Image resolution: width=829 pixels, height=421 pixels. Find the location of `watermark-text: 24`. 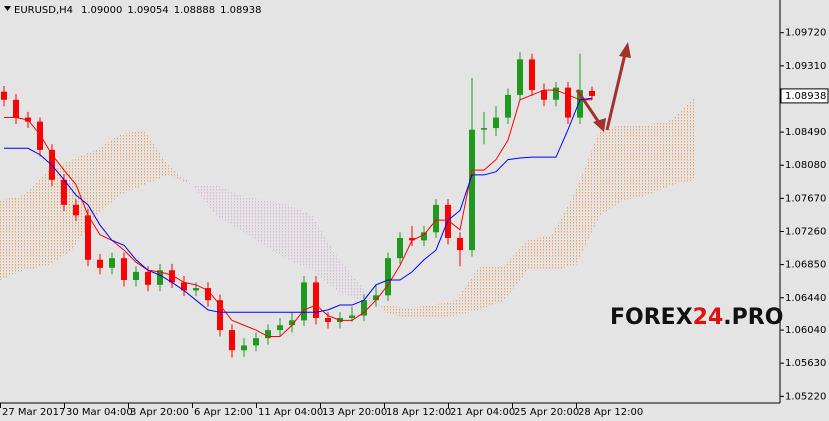

watermark-text: 24 is located at coordinates (708, 317).